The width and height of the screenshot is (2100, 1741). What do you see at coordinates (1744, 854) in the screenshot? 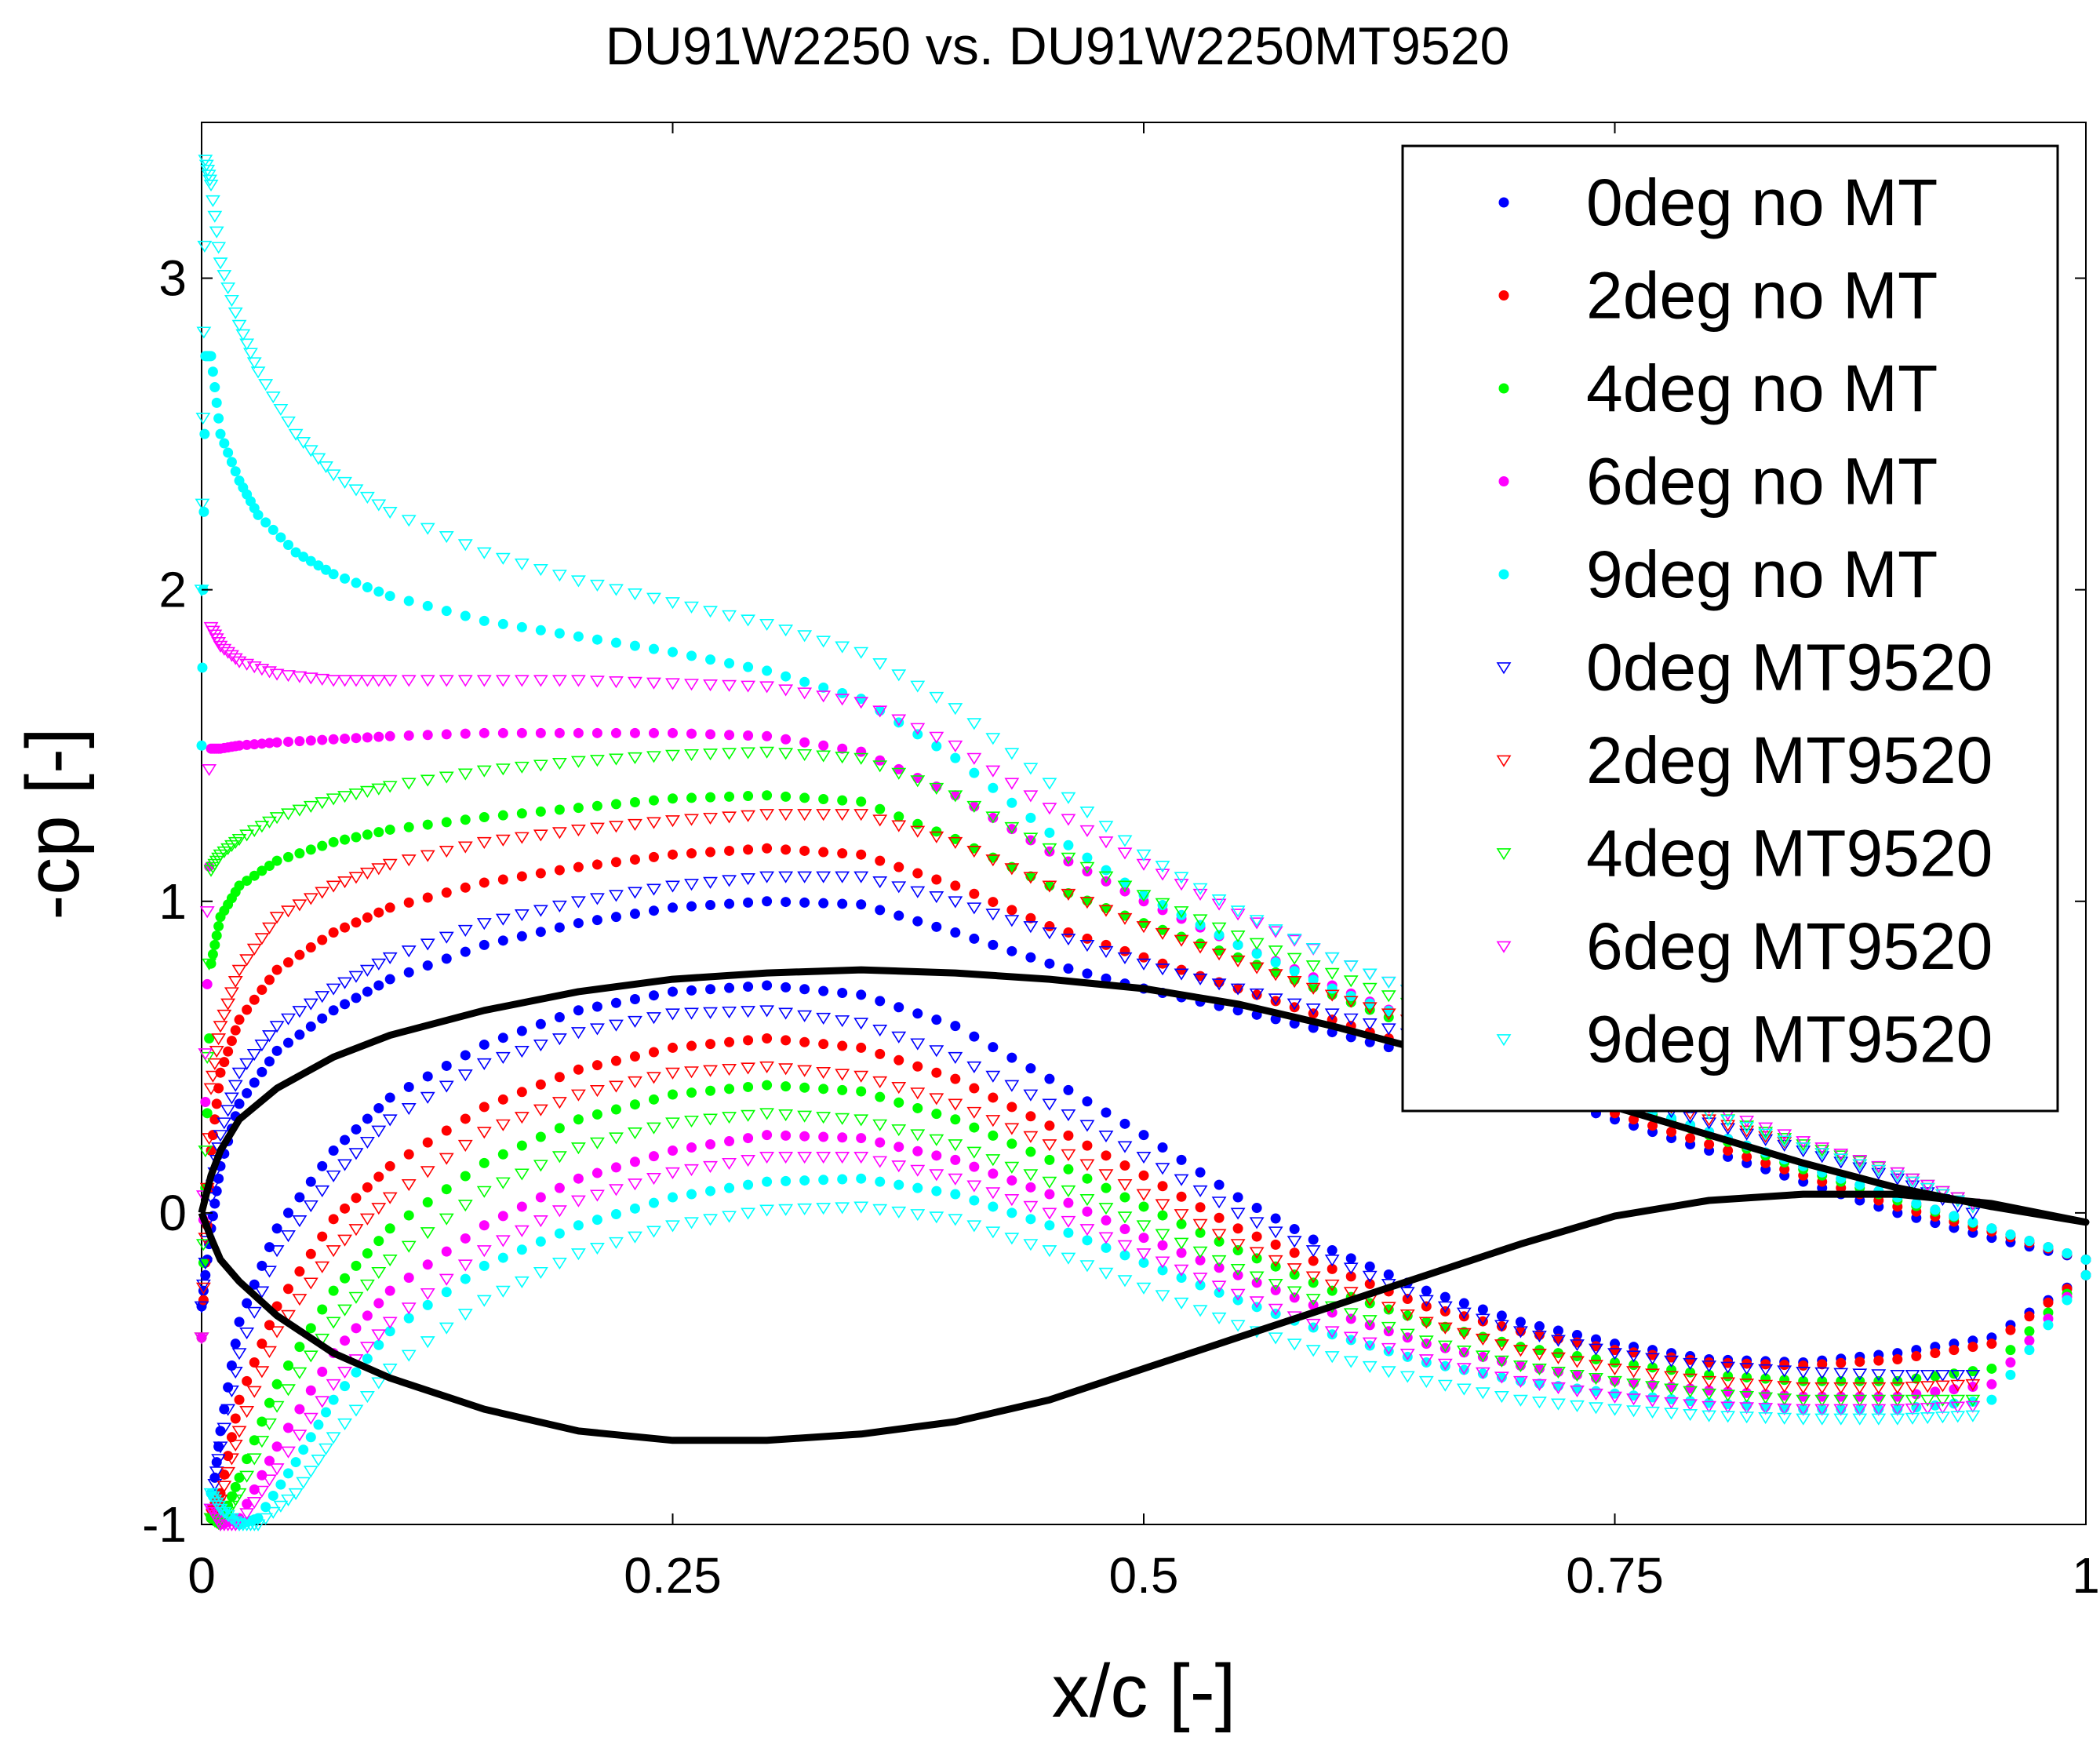
I see `legend-entry-4deg-mt9520: 4deg MT9520` at bounding box center [1744, 854].